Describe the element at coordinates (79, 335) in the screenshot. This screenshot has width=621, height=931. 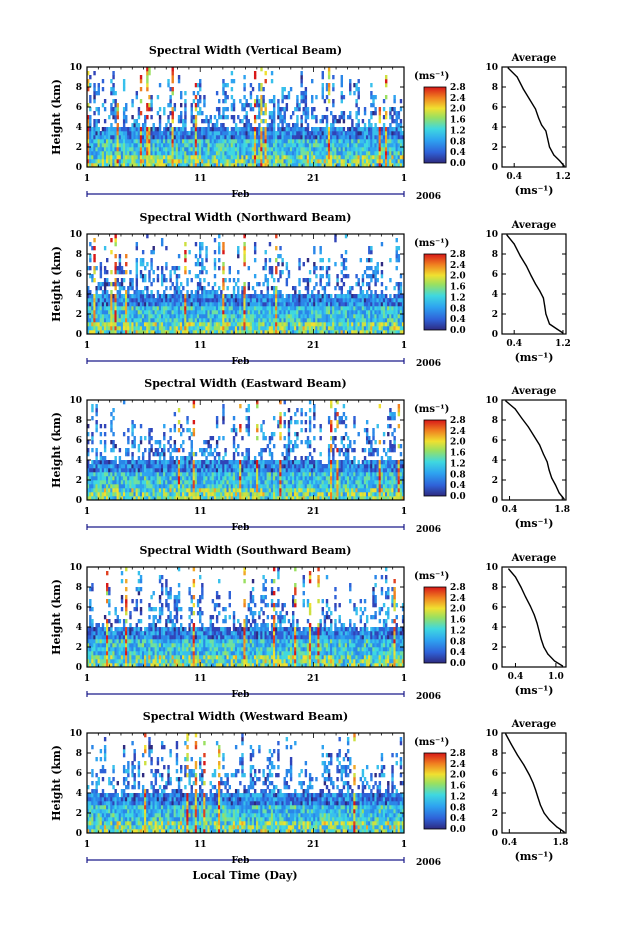
I see `ytick-label: 0` at that location.